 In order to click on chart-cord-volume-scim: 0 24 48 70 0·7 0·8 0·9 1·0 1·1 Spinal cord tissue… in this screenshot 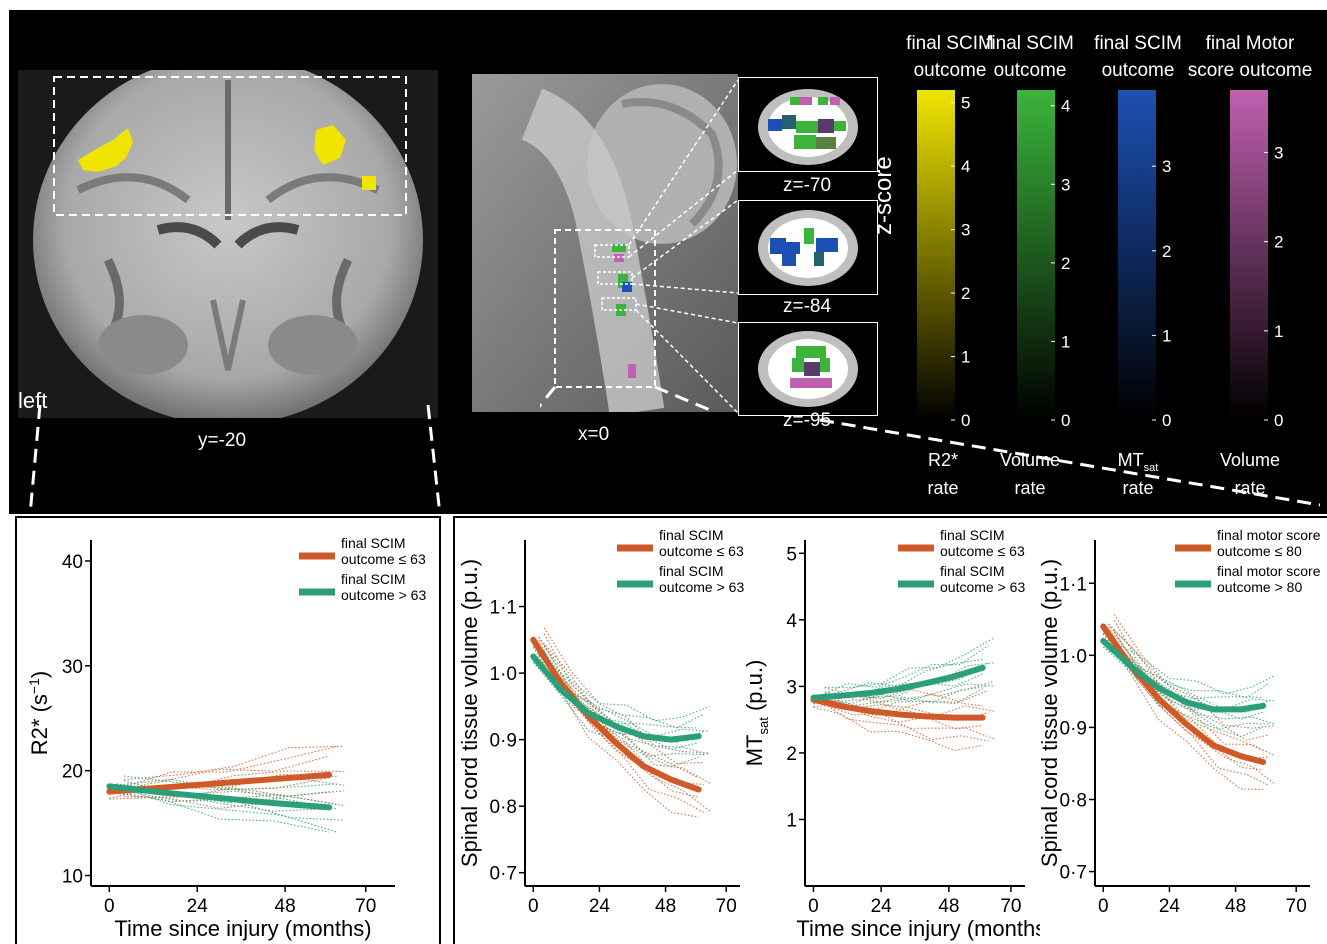, I will do `click(600, 722)`.